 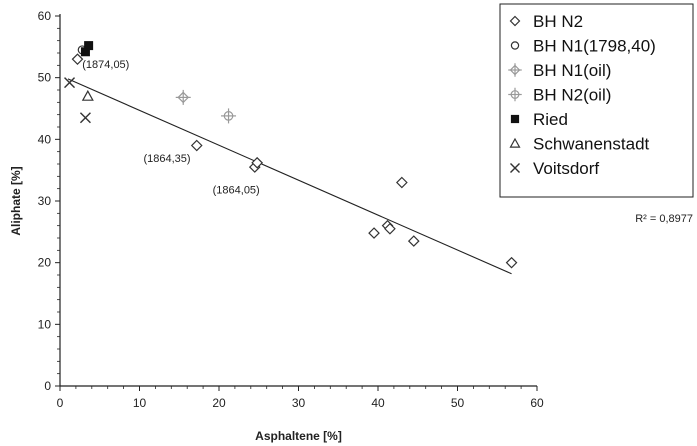 I want to click on point-annotation: (1864,05), so click(x=236, y=191).